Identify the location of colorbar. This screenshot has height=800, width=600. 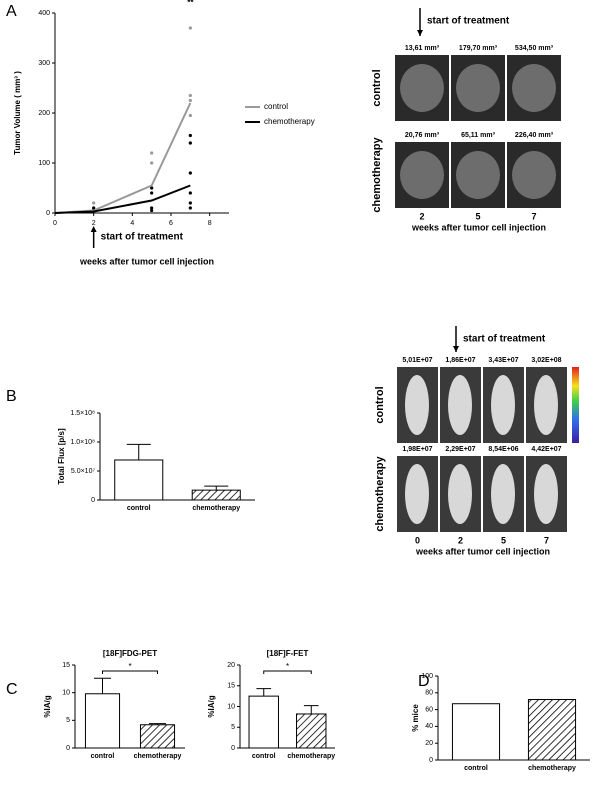
(575, 405).